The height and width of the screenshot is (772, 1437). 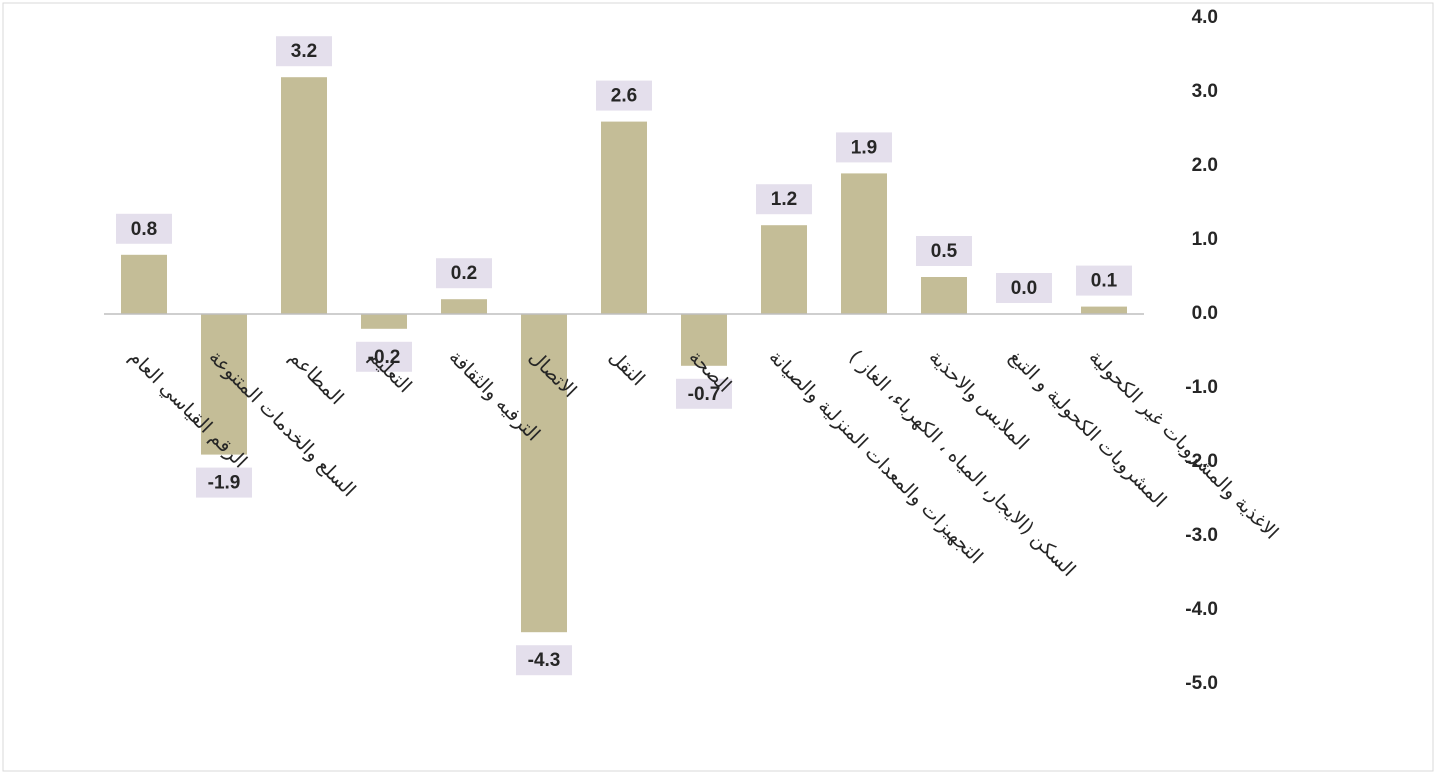 I want to click on y-tick-label: -1.0, so click(x=1201, y=387).